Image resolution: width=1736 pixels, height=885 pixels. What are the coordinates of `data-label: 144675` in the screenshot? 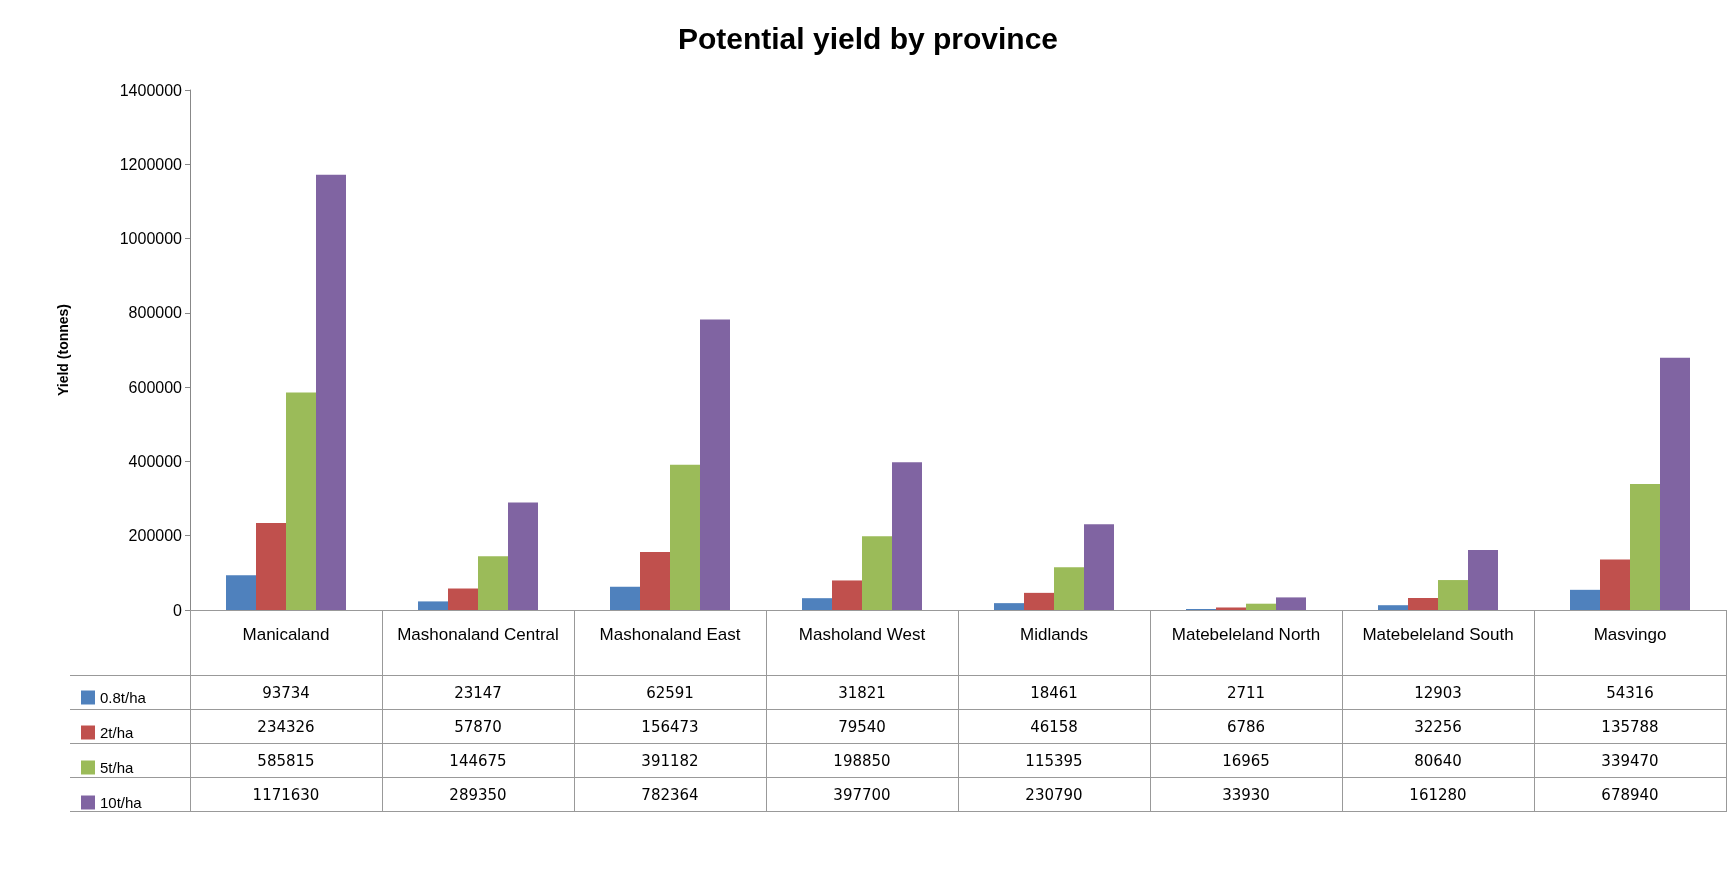 It's located at (478, 760).